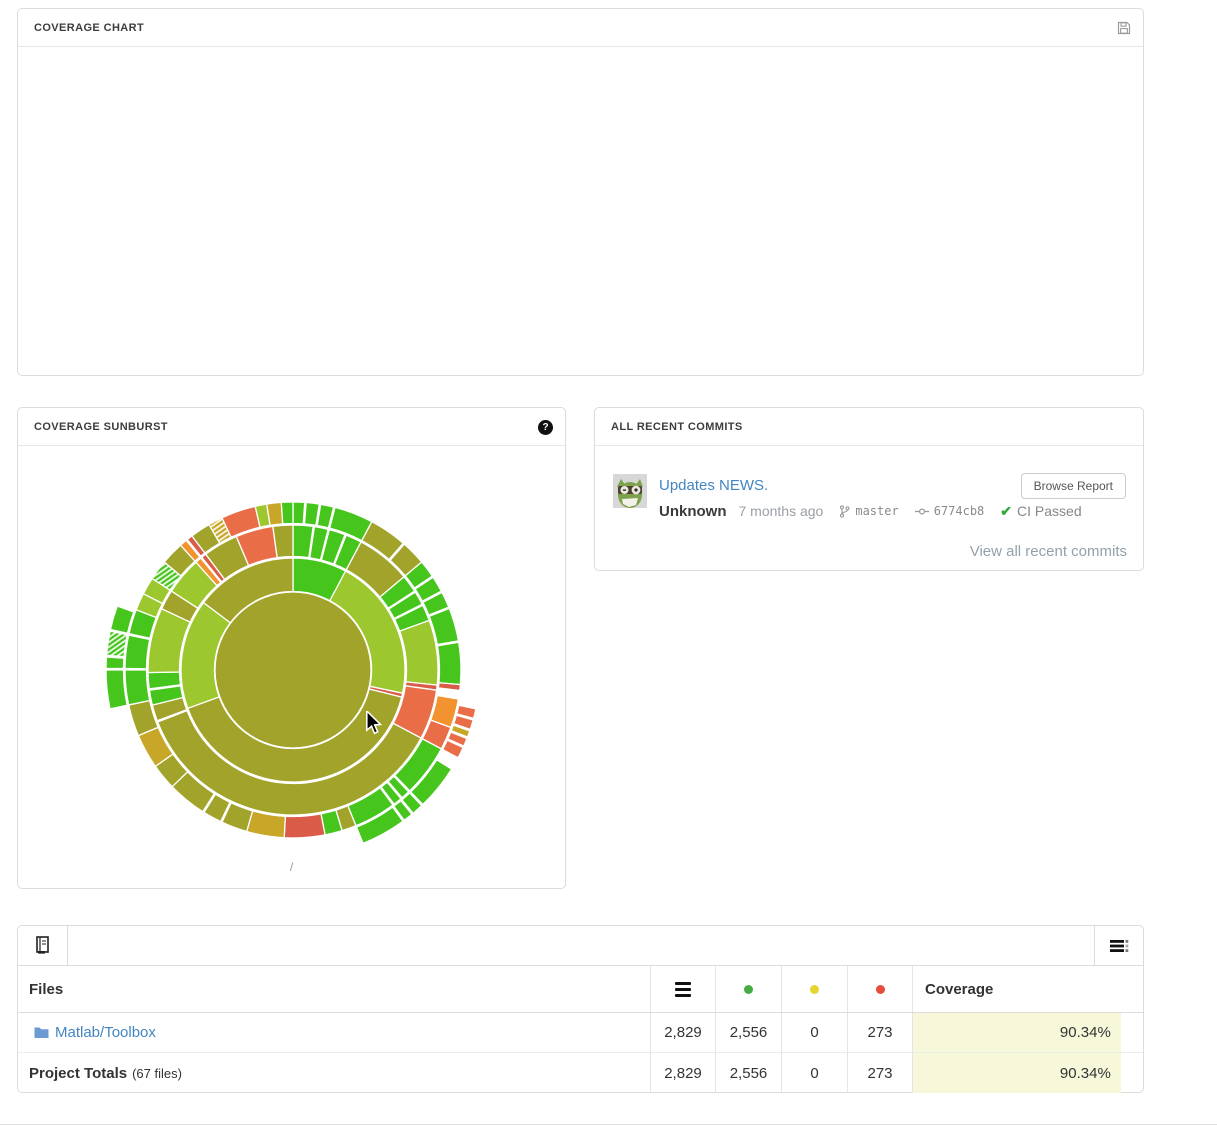 The height and width of the screenshot is (1133, 1217). I want to click on files-header-cell: Files, so click(334, 989).